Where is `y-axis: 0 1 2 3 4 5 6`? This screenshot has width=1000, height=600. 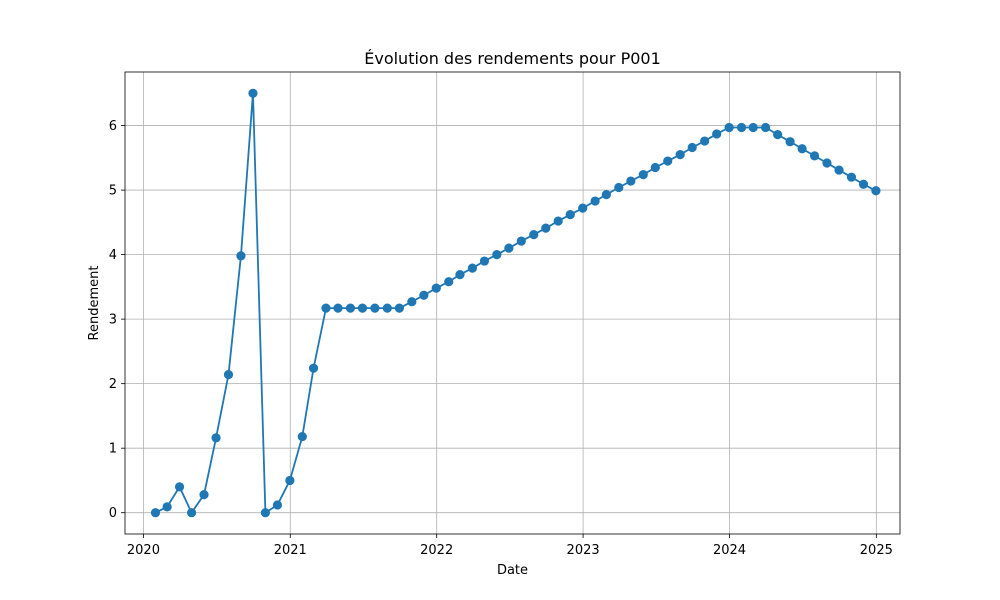
y-axis: 0 1 2 3 4 5 6 is located at coordinates (117, 320).